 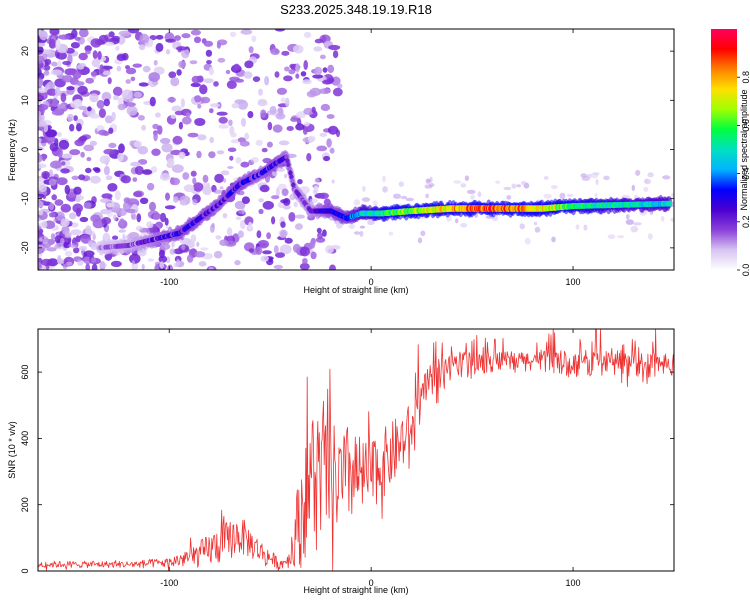 What do you see at coordinates (371, 282) in the screenshot?
I see `spectrogram-x-tick-label: 0` at bounding box center [371, 282].